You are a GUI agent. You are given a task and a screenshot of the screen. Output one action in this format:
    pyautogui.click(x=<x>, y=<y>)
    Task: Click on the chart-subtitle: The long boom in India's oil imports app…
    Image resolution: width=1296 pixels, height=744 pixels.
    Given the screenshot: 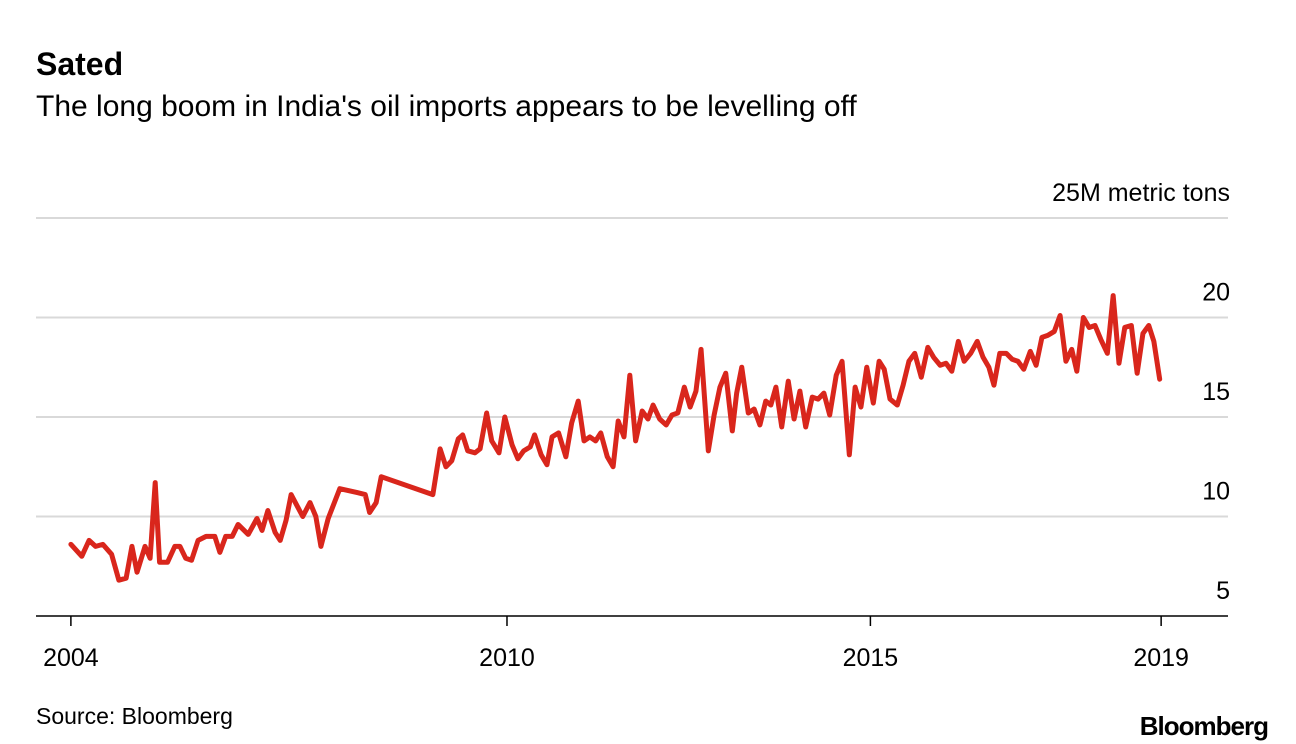 What is the action you would take?
    pyautogui.click(x=446, y=106)
    